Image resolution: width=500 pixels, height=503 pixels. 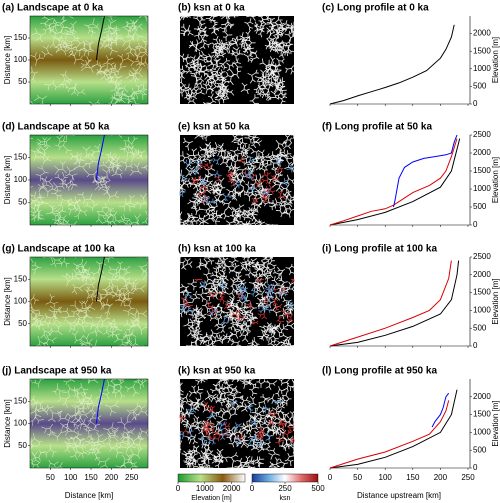 What do you see at coordinates (232, 488) in the screenshot?
I see `colorbar-tick-label: 2000` at bounding box center [232, 488].